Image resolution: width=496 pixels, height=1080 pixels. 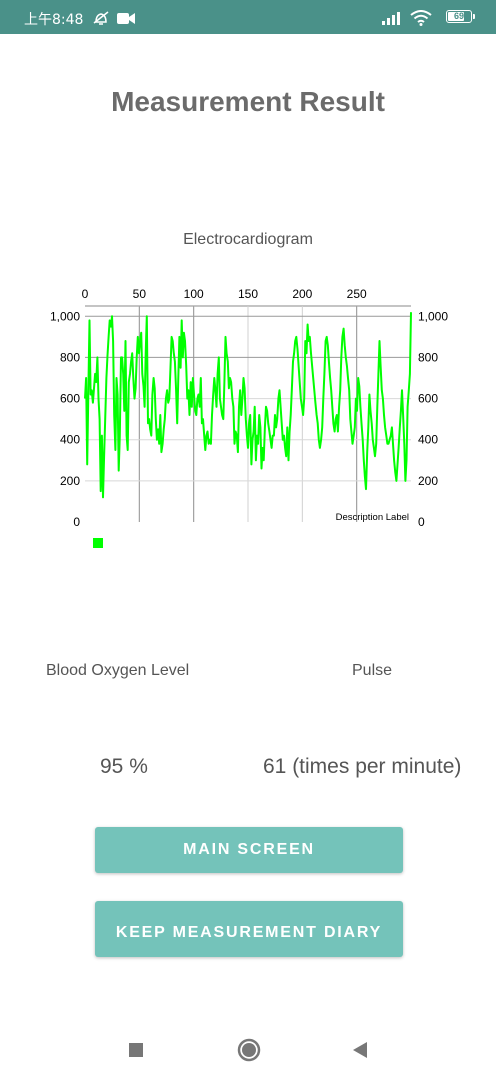 I want to click on ecg-series-line, so click(x=248, y=405).